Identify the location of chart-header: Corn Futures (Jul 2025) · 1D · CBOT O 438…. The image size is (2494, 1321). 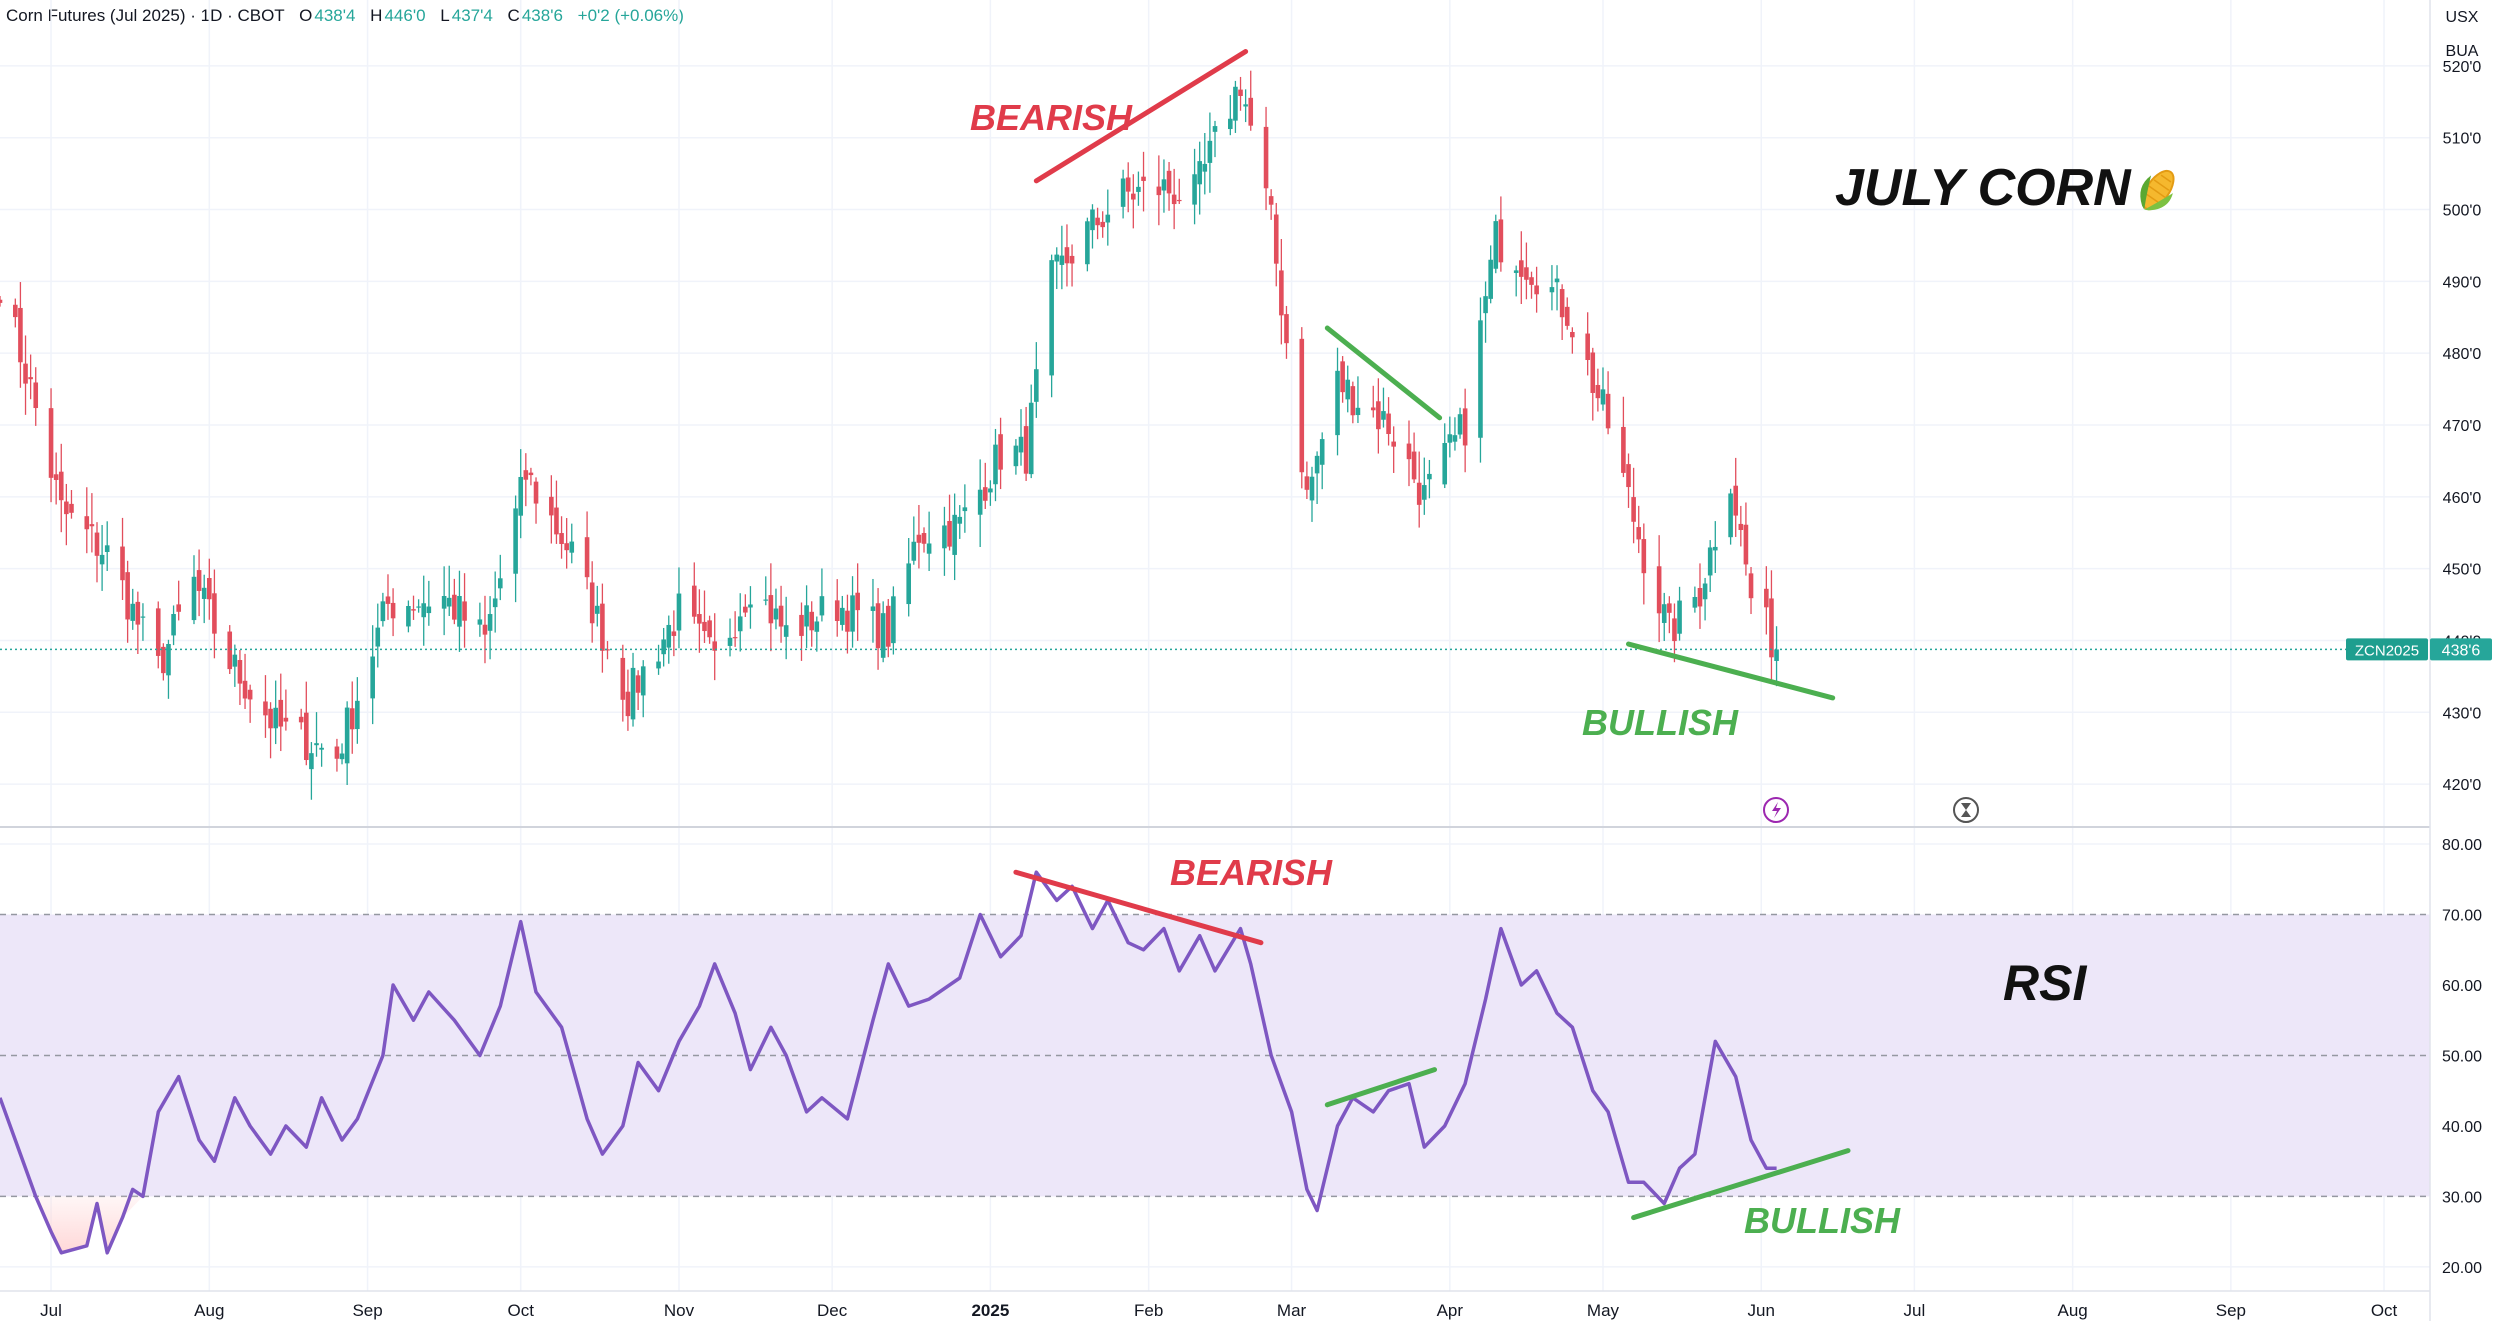
(345, 16).